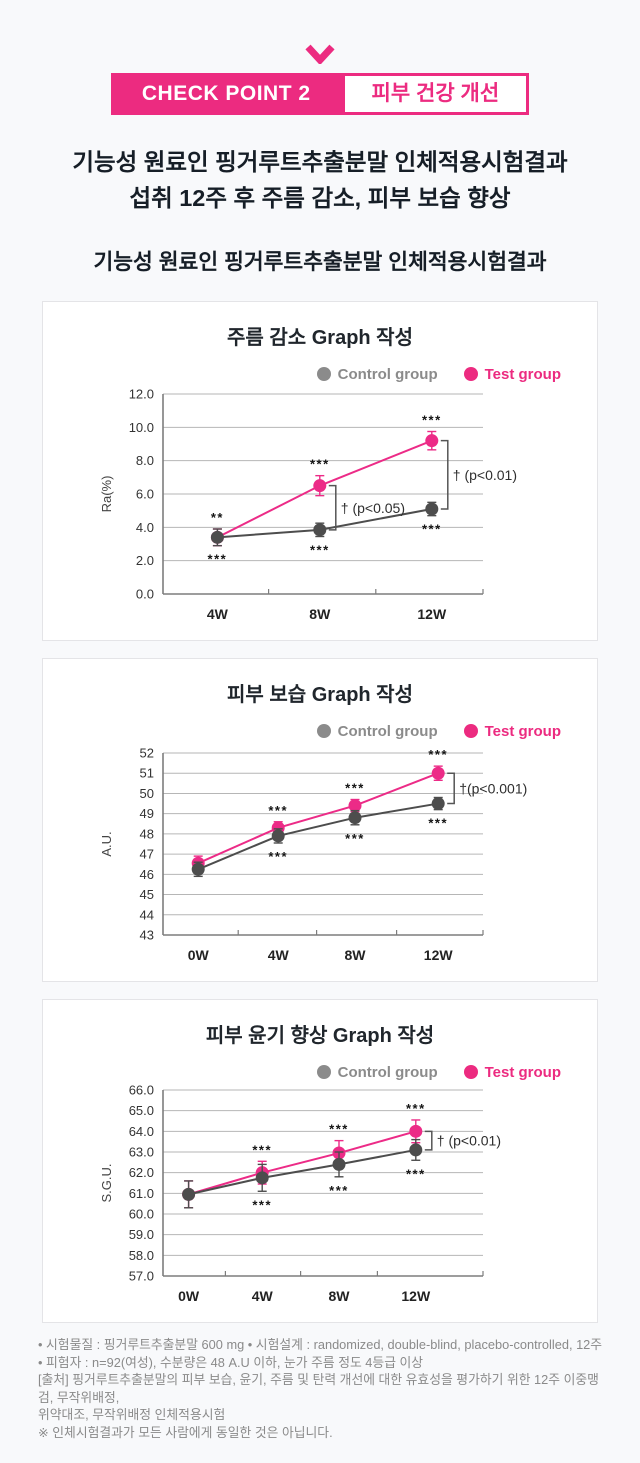  What do you see at coordinates (145, 460) in the screenshot?
I see `svg-text: 8.0` at bounding box center [145, 460].